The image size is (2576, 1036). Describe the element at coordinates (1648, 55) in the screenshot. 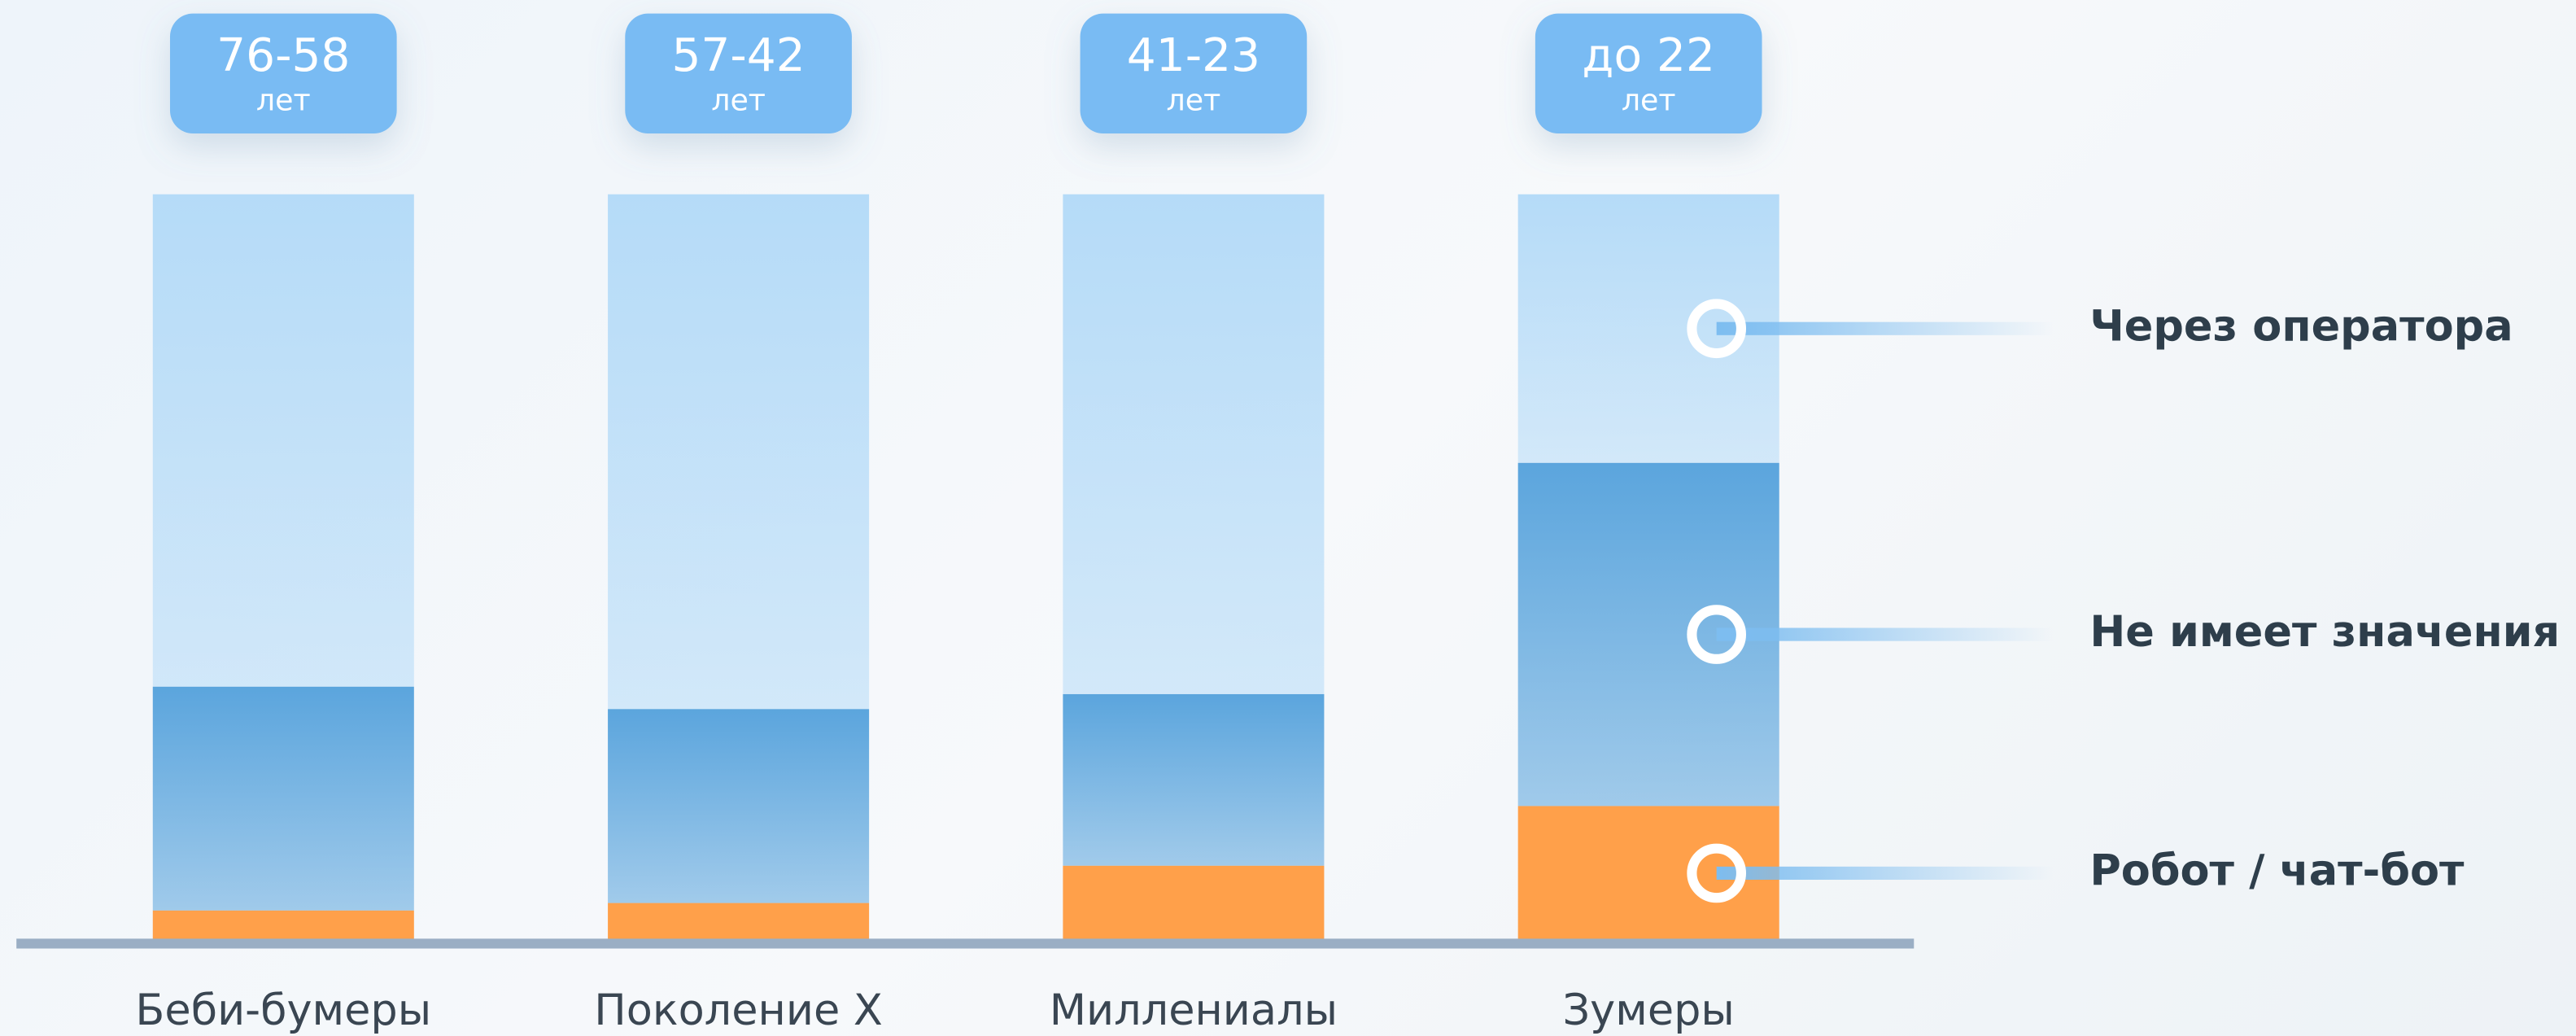

I see `age-range: до 22` at that location.